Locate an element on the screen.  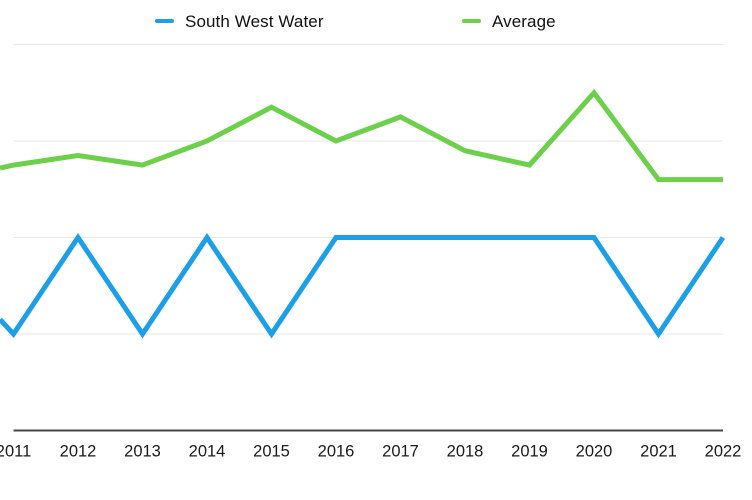
x-tick-label: 2014 is located at coordinates (207, 452).